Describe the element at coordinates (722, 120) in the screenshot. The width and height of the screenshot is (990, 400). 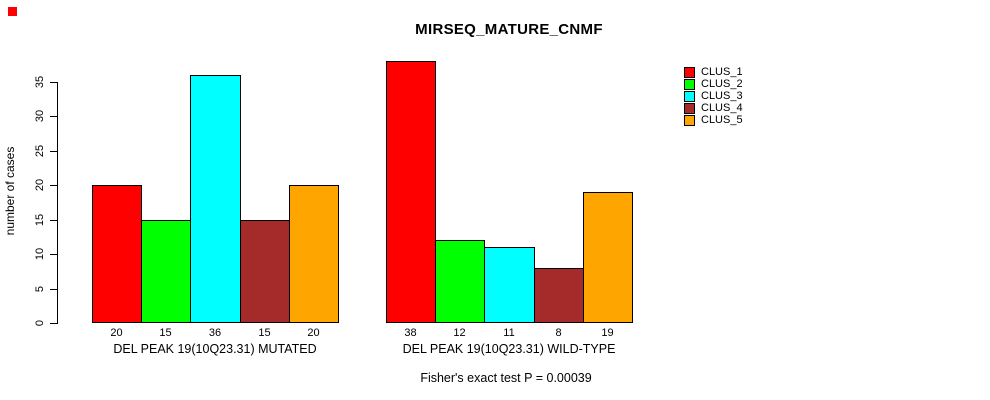
I see `legend-label: CLUS_5` at that location.